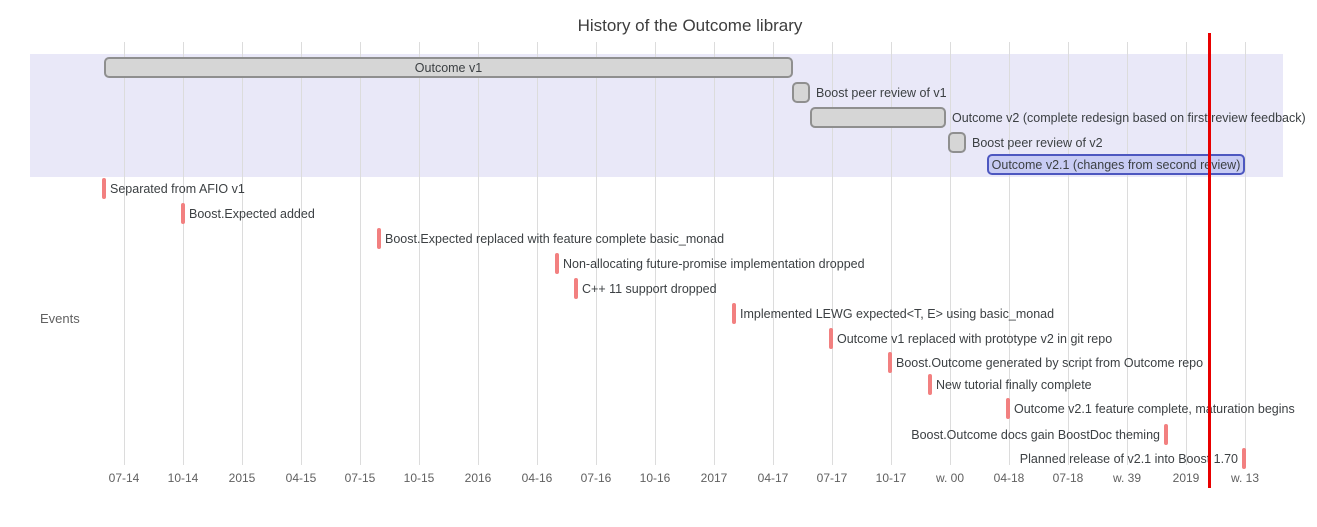  I want to click on x-axis-label: 10-16, so click(655, 478).